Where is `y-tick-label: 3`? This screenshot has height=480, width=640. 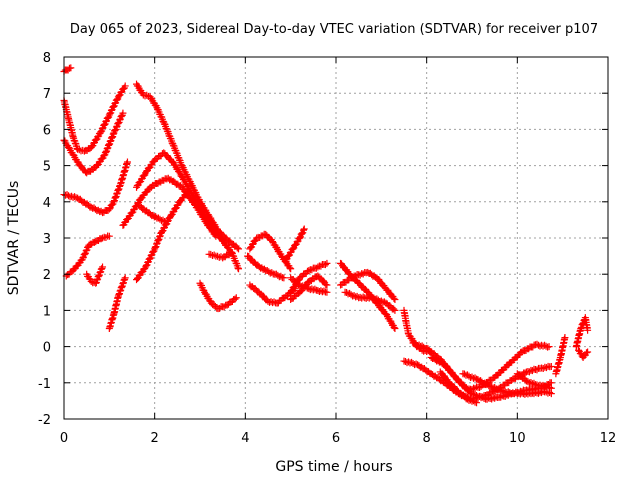 y-tick-label: 3 is located at coordinates (47, 239).